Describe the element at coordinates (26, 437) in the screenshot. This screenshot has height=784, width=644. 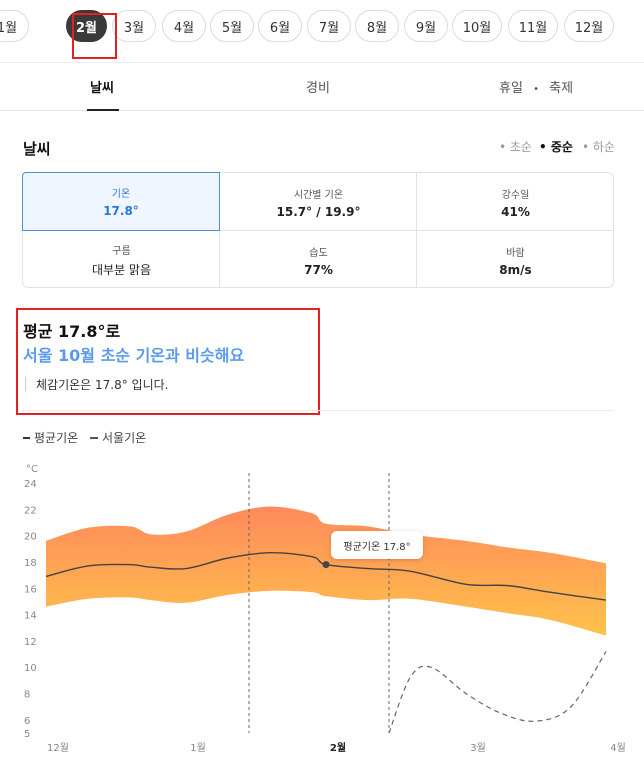
I see `legend-solid-swatch` at that location.